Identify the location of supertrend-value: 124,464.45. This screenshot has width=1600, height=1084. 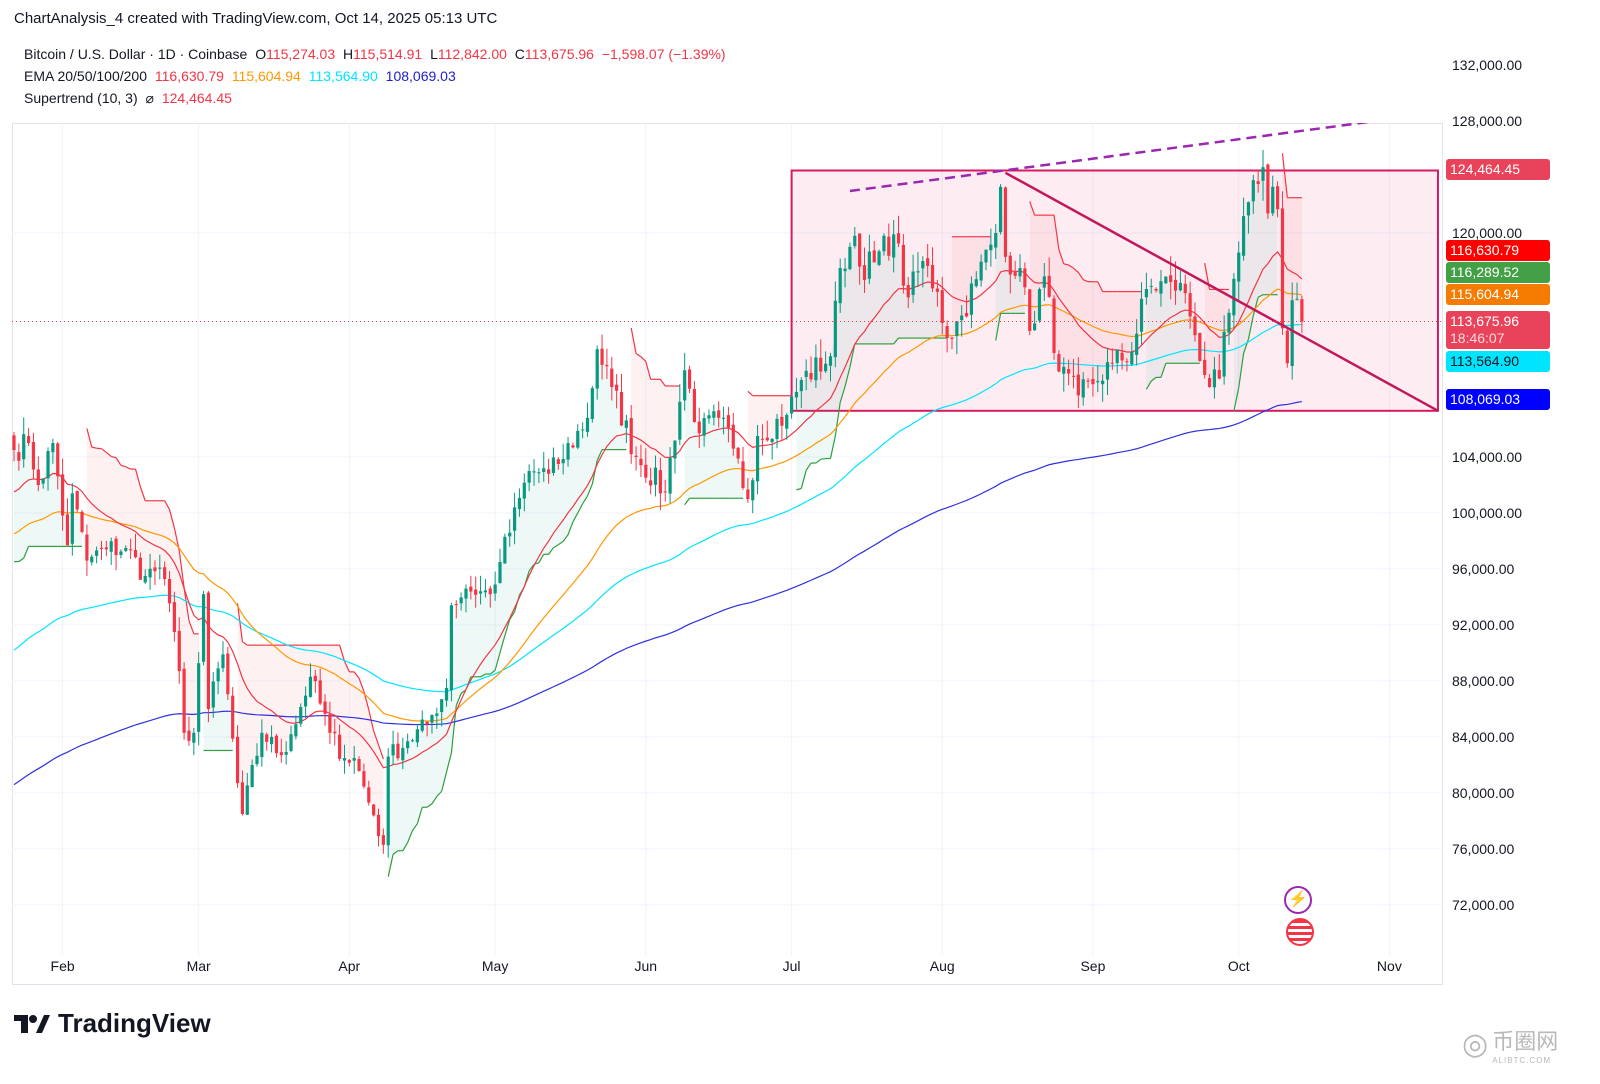
(196, 98).